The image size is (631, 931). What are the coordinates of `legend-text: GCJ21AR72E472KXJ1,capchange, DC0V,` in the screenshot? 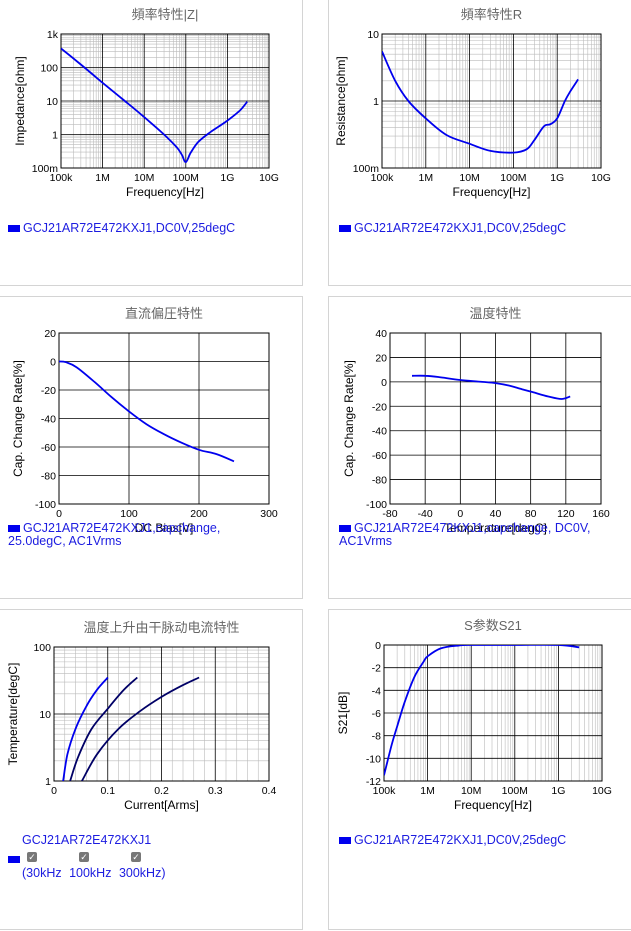 It's located at (472, 528).